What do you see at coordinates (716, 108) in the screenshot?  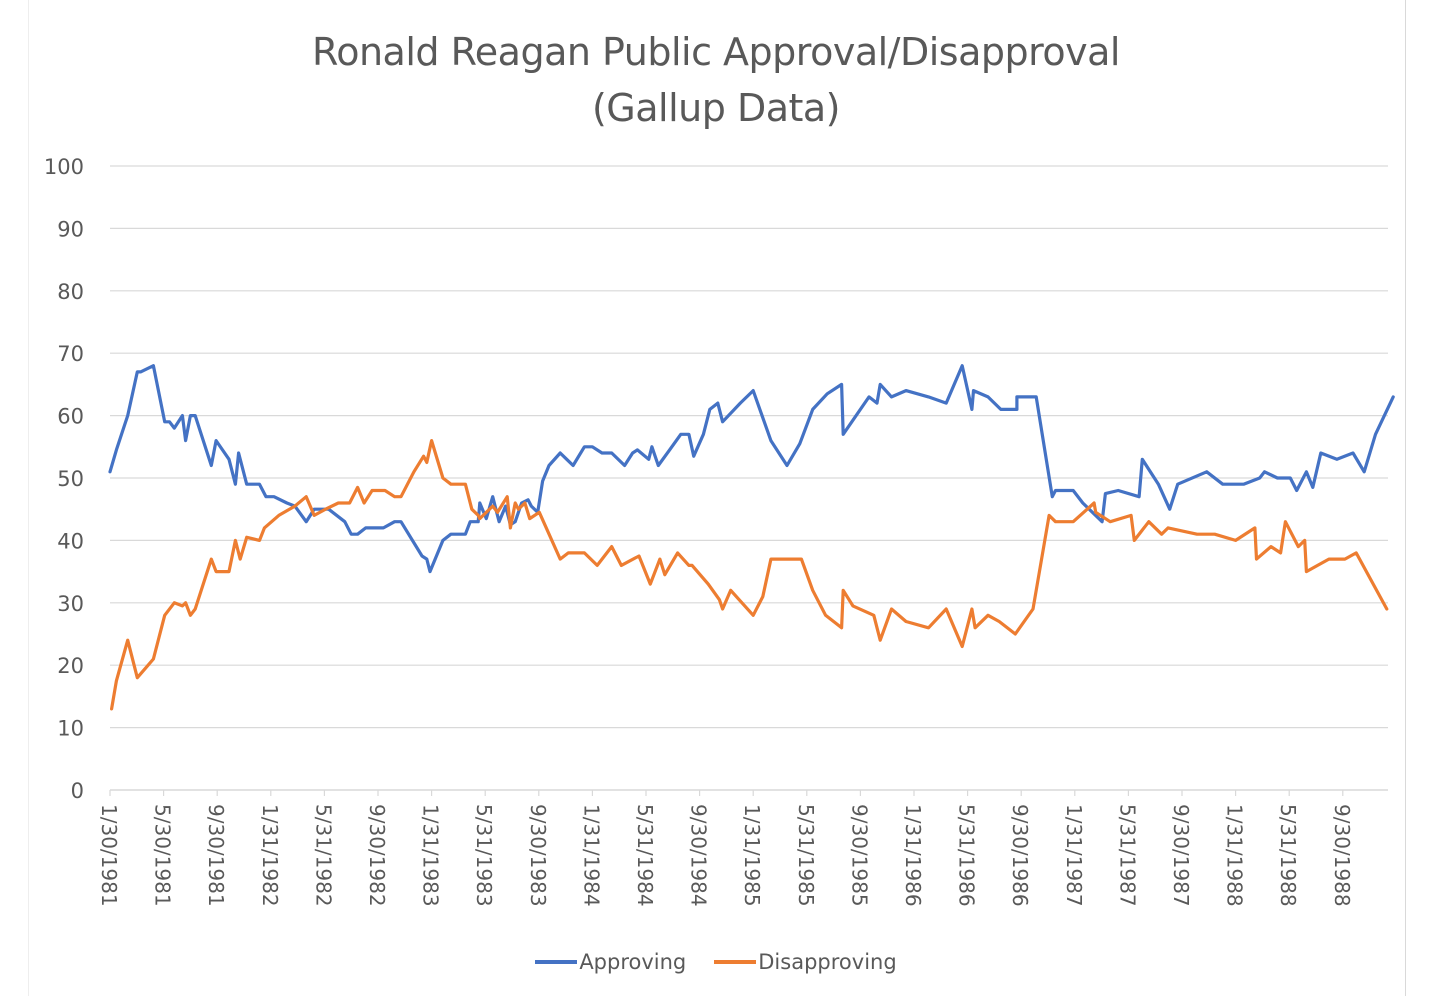 I see `chart-subtitle: (Gallup Data)` at bounding box center [716, 108].